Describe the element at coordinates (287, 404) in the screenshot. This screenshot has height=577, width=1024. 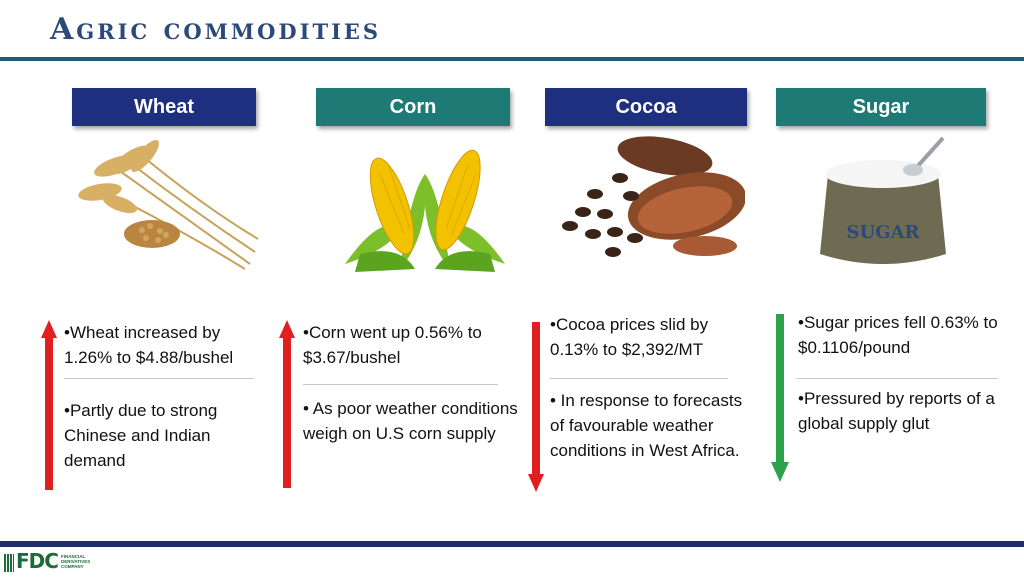
I see `corn-up-arrow-icon` at that location.